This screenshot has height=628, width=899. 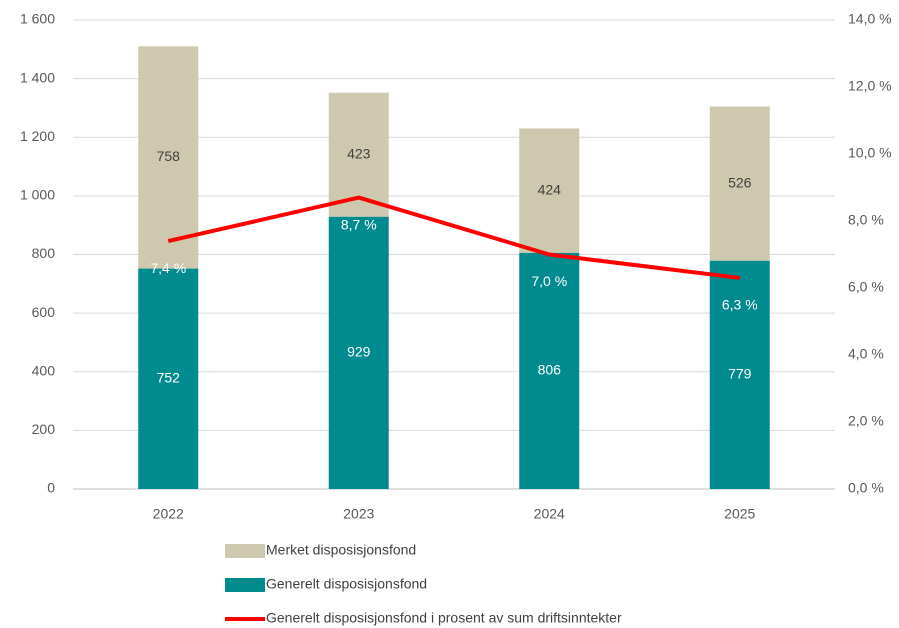 What do you see at coordinates (44, 253) in the screenshot?
I see `y-tick-label: 800` at bounding box center [44, 253].